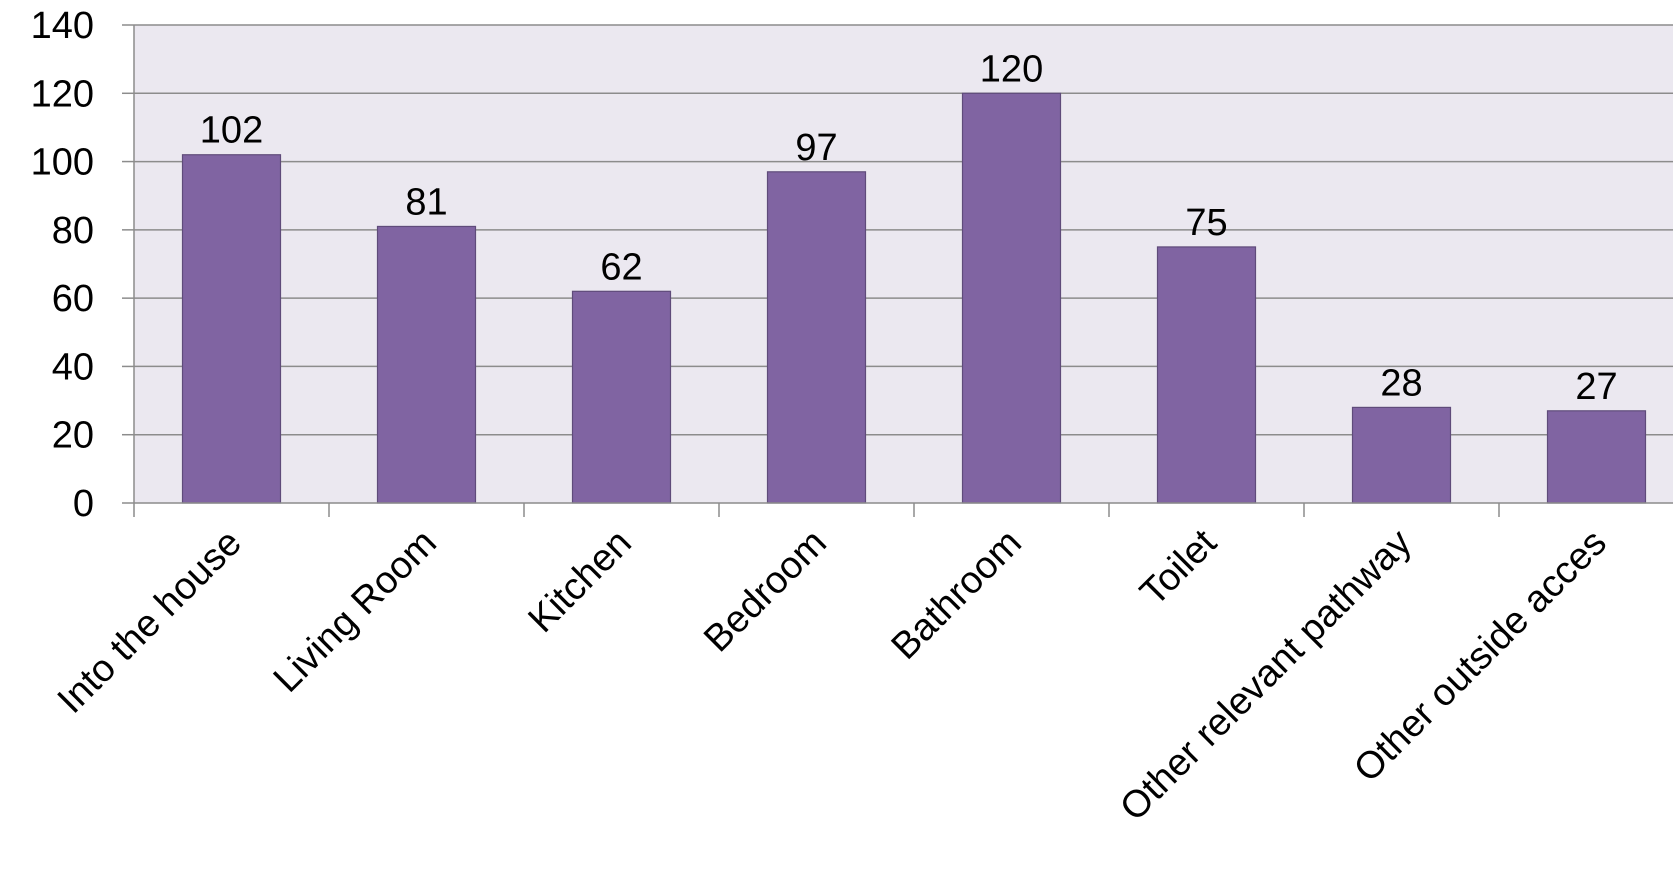  What do you see at coordinates (73, 436) in the screenshot?
I see `y-tick-label: 20` at bounding box center [73, 436].